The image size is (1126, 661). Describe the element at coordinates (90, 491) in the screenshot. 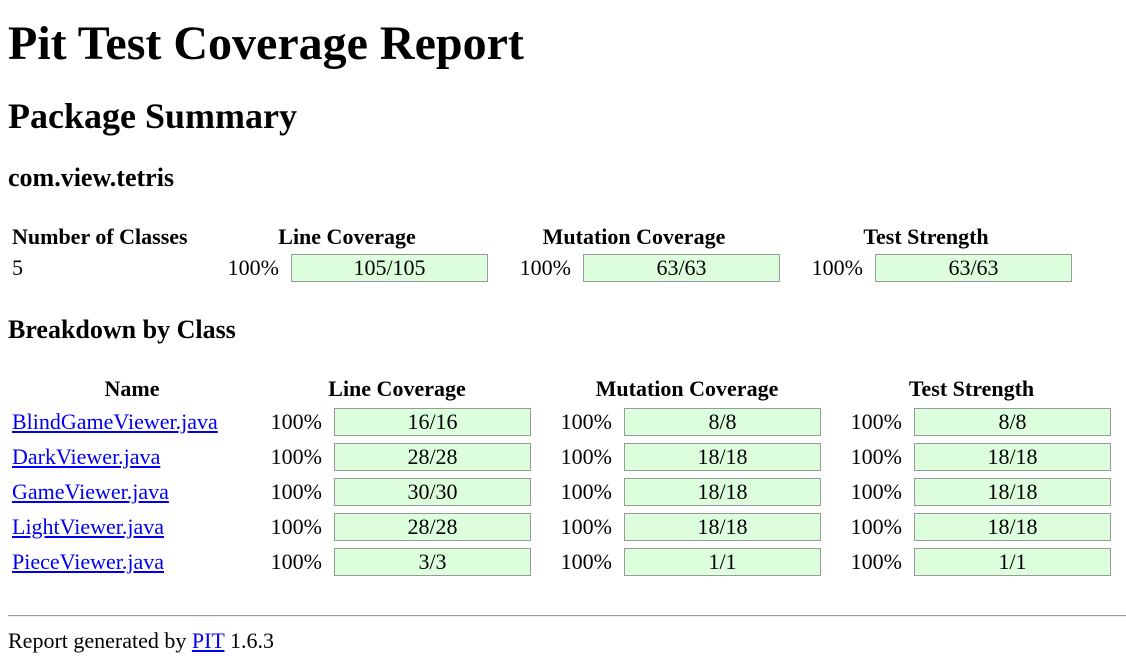

I see `class-link: GameViewer.java` at that location.